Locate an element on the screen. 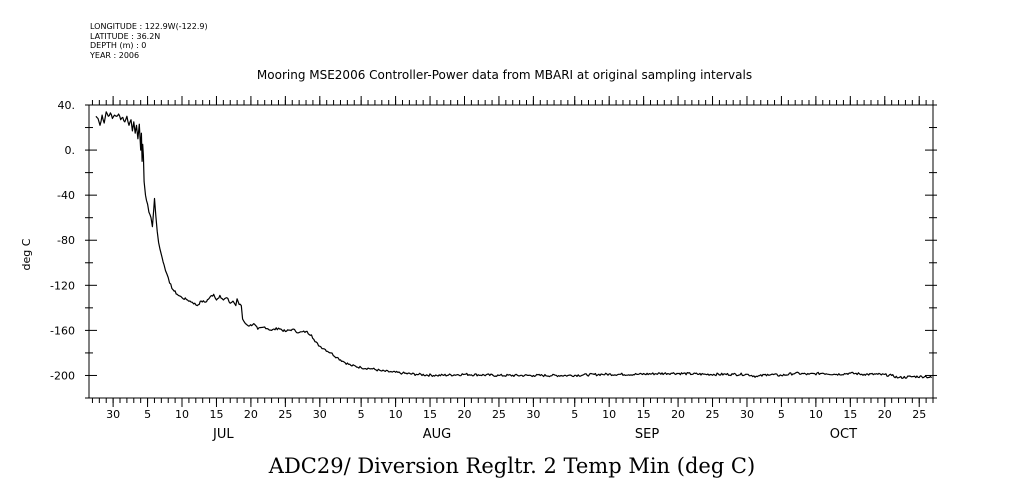  month-label: OCT is located at coordinates (843, 434).